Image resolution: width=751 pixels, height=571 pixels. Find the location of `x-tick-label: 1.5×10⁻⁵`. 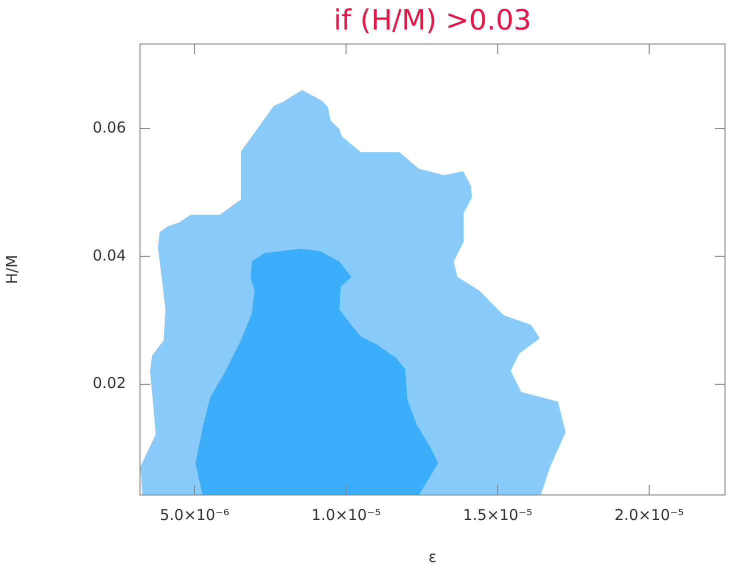

x-tick-label: 1.5×10⁻⁵ is located at coordinates (497, 515).